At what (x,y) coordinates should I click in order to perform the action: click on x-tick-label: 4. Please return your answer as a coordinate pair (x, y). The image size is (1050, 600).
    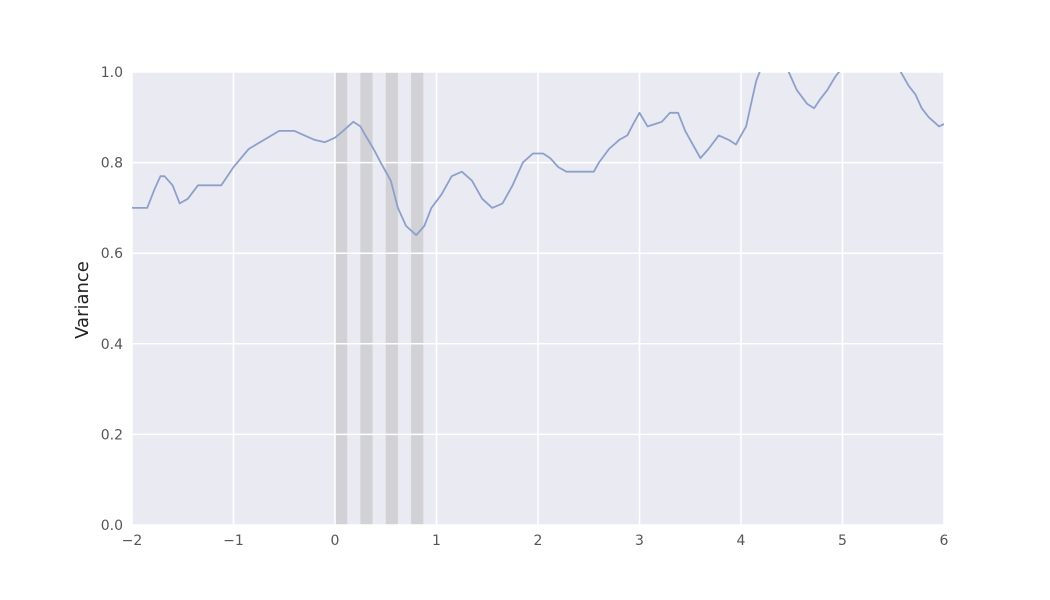
    Looking at the image, I should click on (741, 541).